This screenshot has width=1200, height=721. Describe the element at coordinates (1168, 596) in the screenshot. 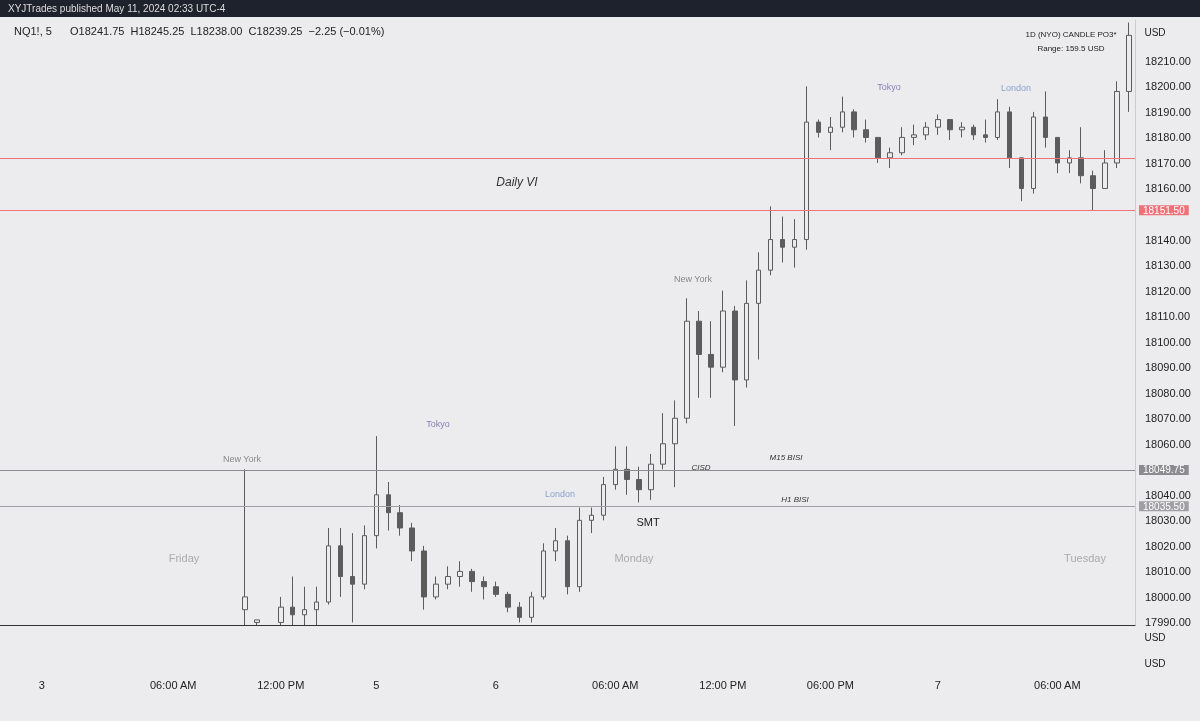

I see `y-tick-label: 18000.00` at that location.